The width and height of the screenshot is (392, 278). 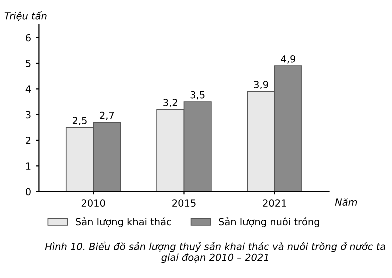 I want to click on y-tick-label: 1, so click(x=28, y=166).